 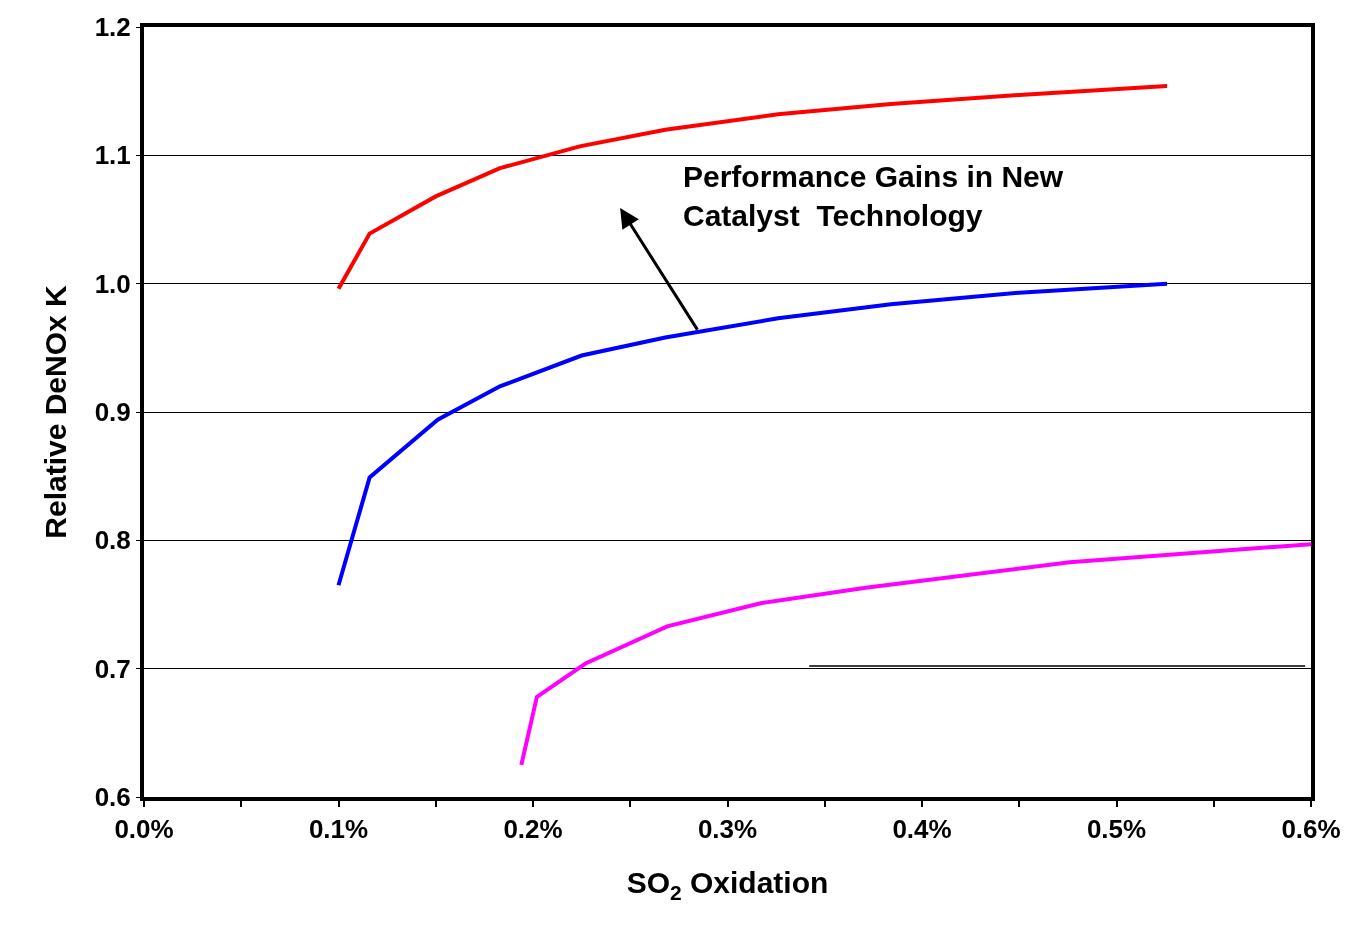 I want to click on x-axis-title: SO$_{2}$ Oxidation, so click(x=727, y=885).